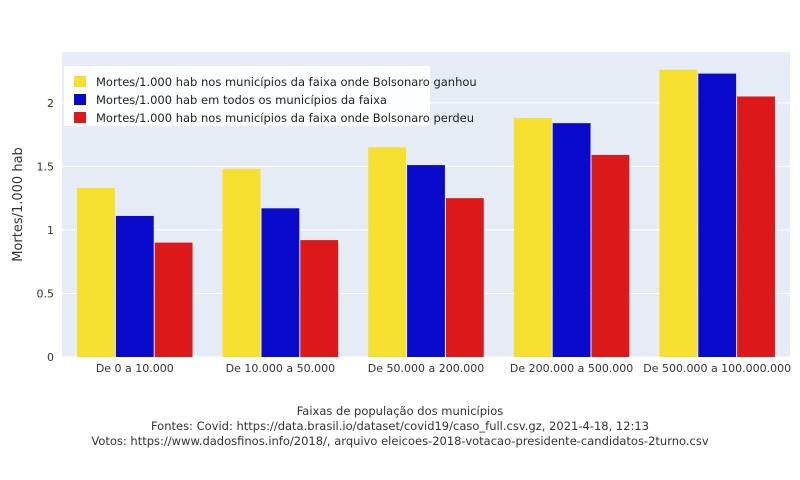 The height and width of the screenshot is (480, 800). Describe the element at coordinates (50, 103) in the screenshot. I see `y-tick-label: 2` at that location.